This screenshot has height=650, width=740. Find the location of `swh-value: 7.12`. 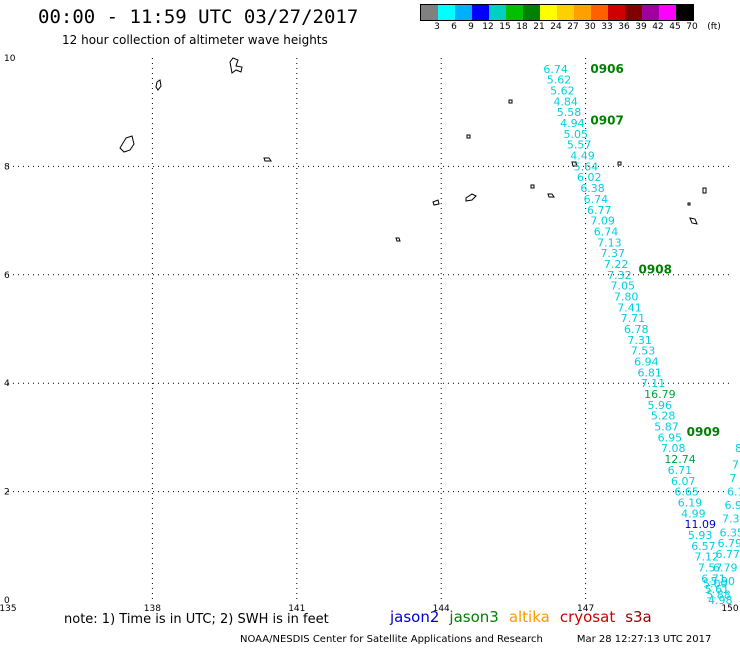

swh-value: 7.12 is located at coordinates (707, 557).